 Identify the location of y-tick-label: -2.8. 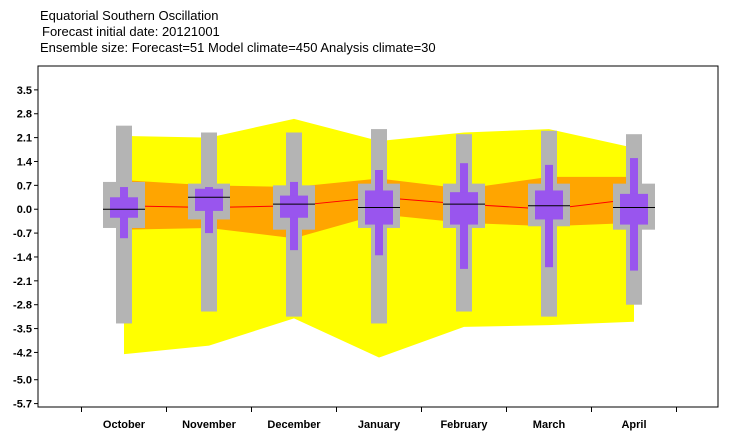
(22, 306).